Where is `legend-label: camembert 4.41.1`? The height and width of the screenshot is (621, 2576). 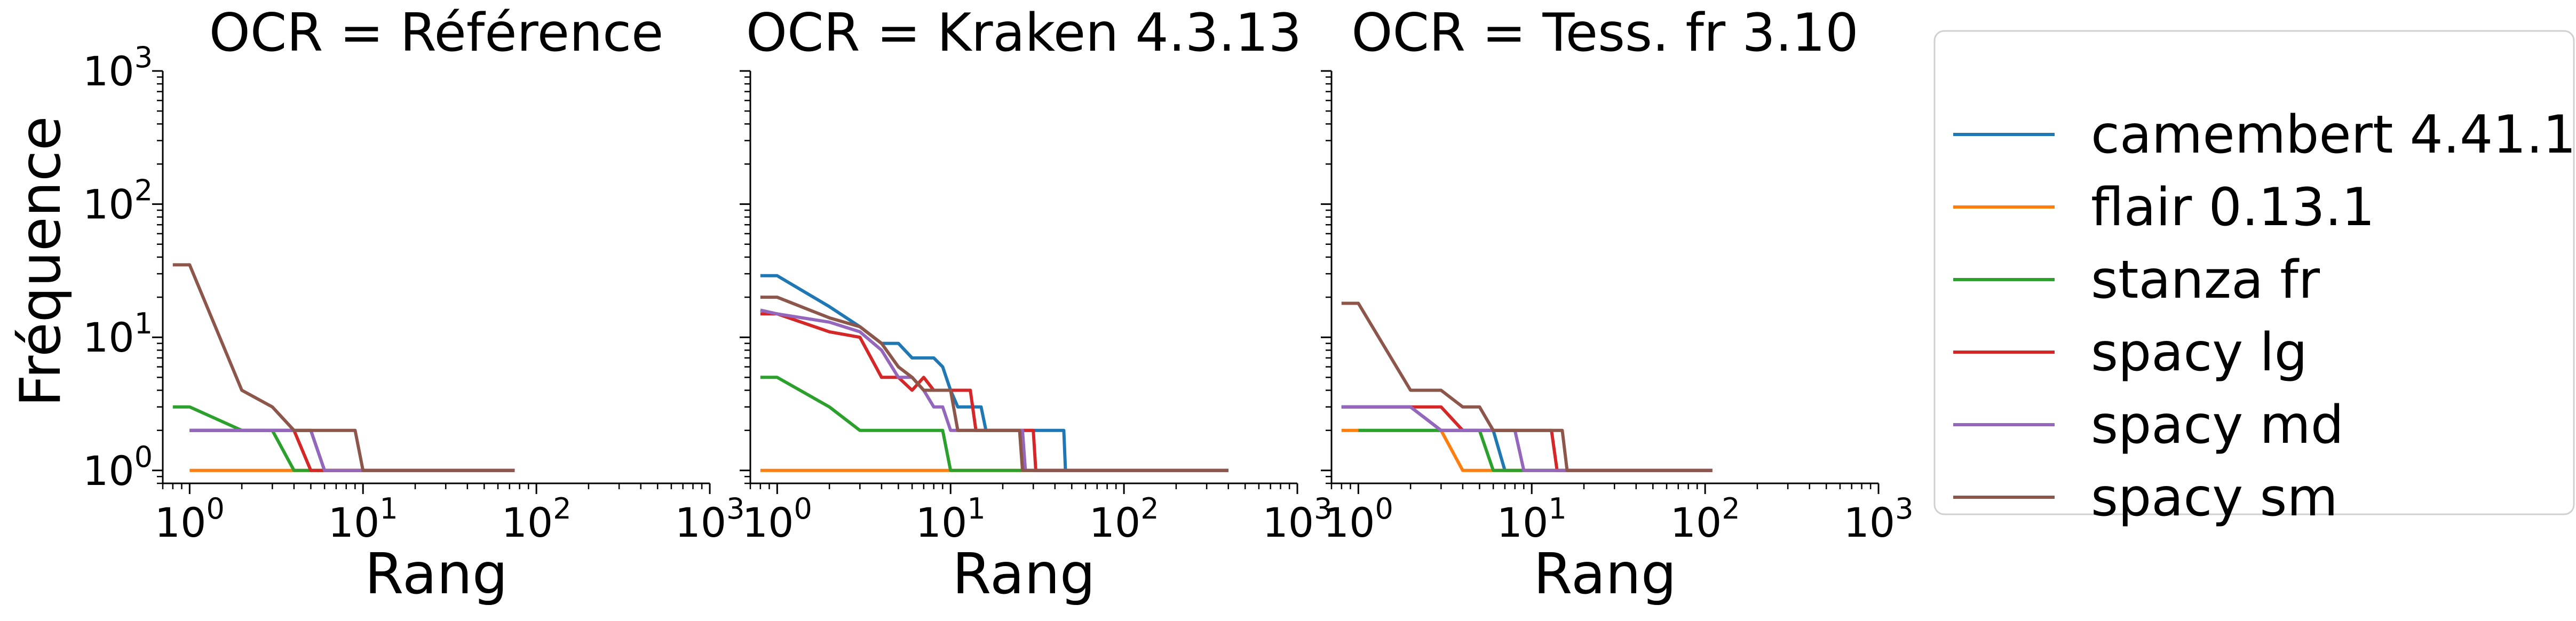
legend-label: camembert 4.41.1 is located at coordinates (2333, 135).